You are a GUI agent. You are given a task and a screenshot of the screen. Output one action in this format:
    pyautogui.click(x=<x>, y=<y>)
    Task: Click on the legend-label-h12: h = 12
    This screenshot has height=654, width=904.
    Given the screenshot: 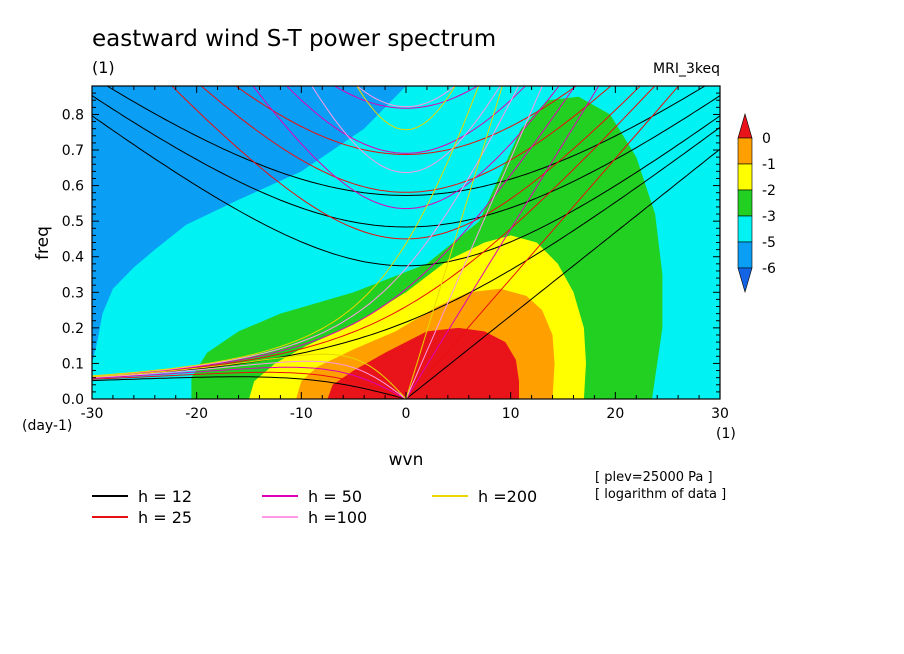 What is the action you would take?
    pyautogui.click(x=165, y=496)
    